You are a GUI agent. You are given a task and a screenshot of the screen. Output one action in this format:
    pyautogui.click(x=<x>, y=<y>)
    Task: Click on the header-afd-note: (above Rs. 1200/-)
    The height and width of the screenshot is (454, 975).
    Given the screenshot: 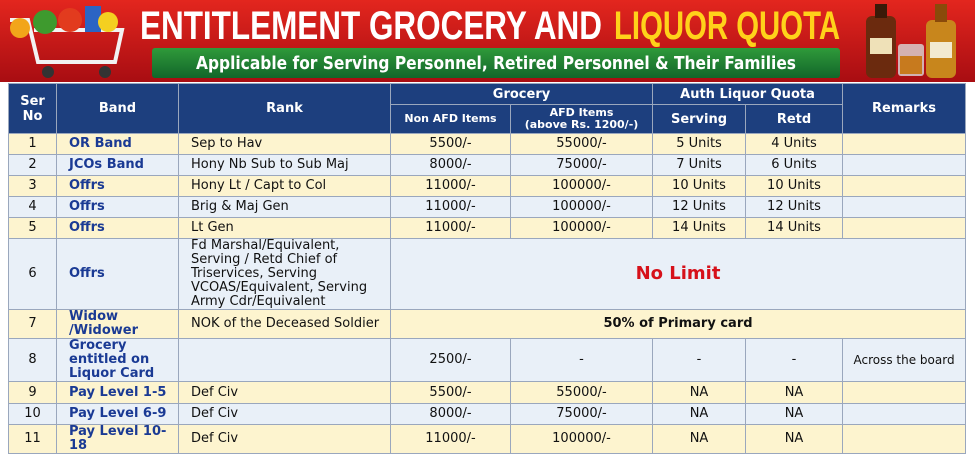 What is the action you would take?
    pyautogui.click(x=581, y=124)
    